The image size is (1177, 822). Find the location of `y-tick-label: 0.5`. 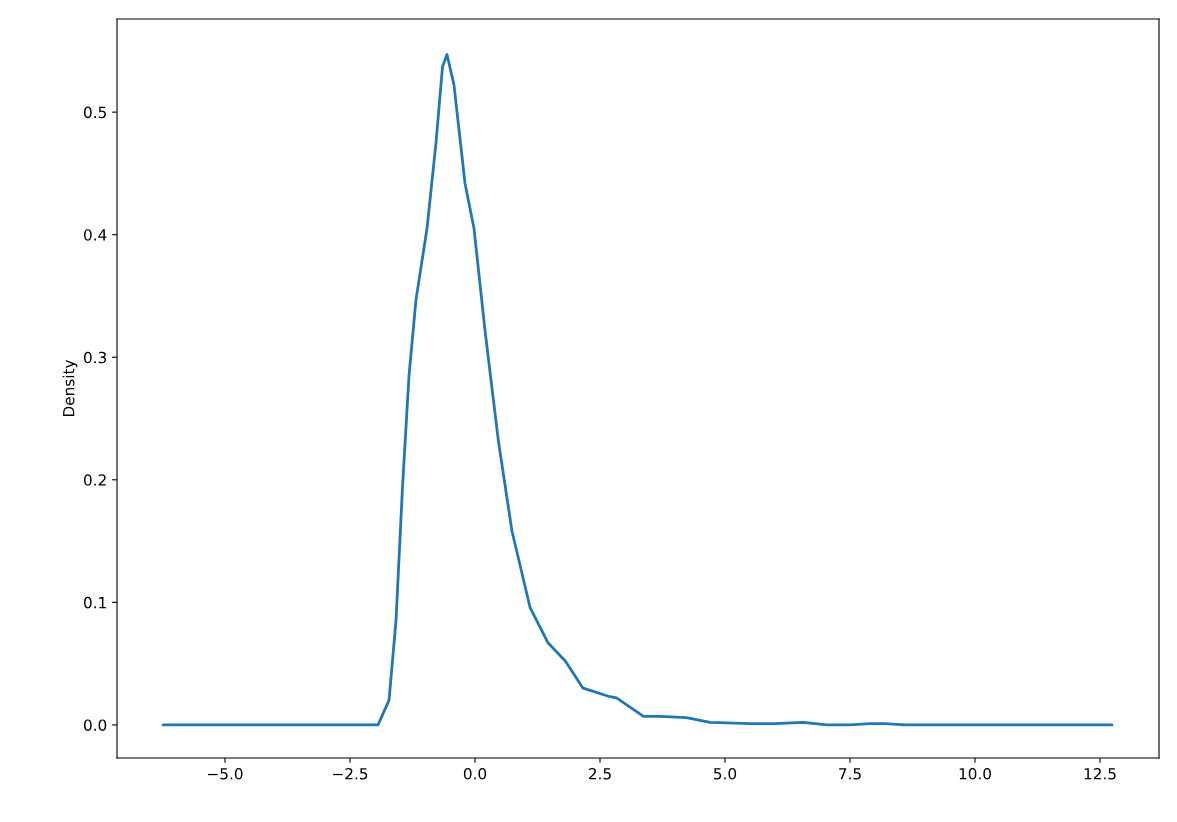

y-tick-label: 0.5 is located at coordinates (94, 112).